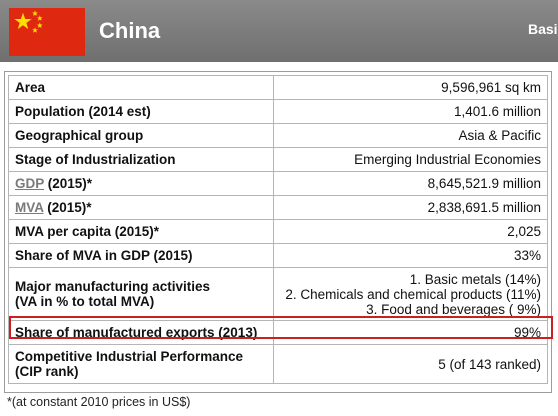 This screenshot has width=558, height=416. Describe the element at coordinates (475, 279) in the screenshot. I see `activity-item: 1. Basic metals (14%)` at that location.